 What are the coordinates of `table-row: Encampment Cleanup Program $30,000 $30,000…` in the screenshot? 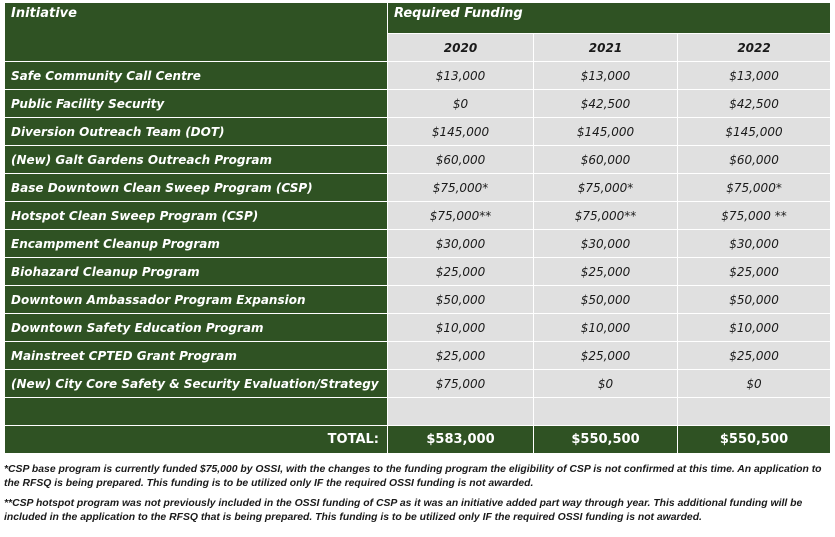 It's located at (418, 243).